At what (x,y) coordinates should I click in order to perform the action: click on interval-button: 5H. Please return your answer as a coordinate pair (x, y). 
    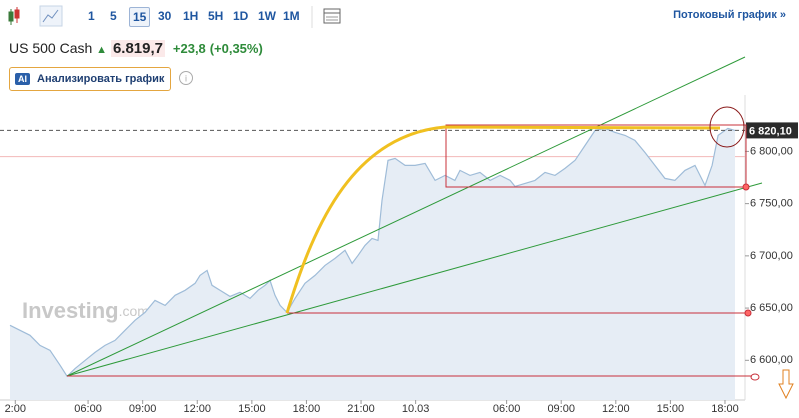
    Looking at the image, I should click on (216, 16).